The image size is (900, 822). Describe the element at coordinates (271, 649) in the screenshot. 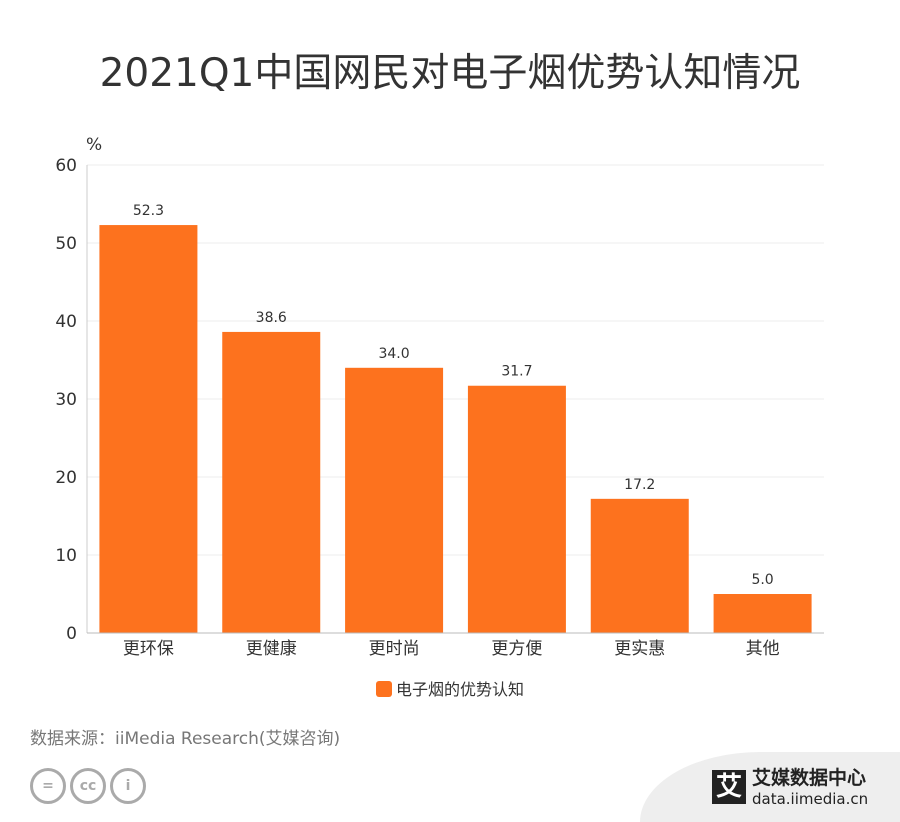

I see `x-tick-label: 更健康` at that location.